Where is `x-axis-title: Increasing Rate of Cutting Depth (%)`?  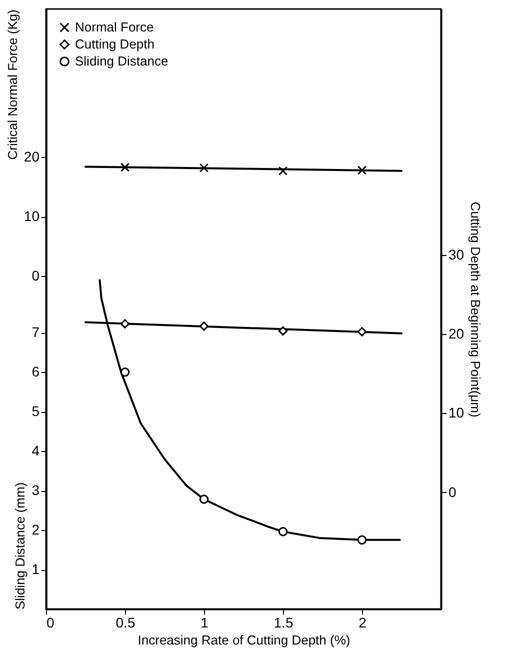
x-axis-title: Increasing Rate of Cutting Depth (%) is located at coordinates (244, 640).